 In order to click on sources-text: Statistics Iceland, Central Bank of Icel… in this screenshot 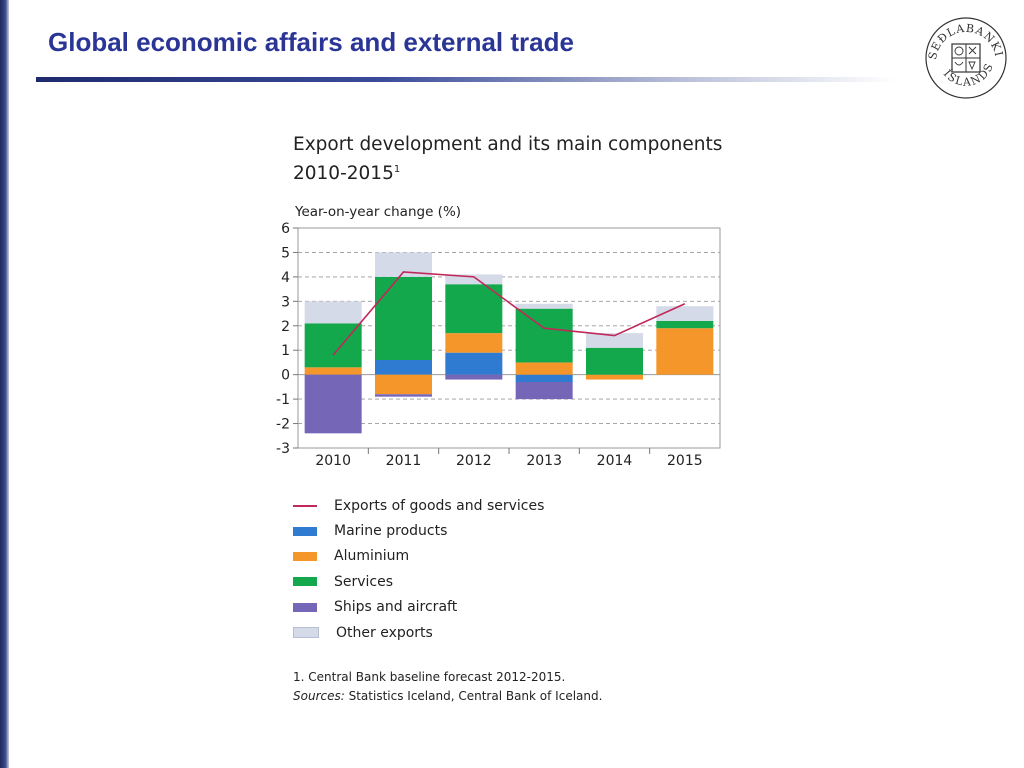, I will do `click(475, 696)`.